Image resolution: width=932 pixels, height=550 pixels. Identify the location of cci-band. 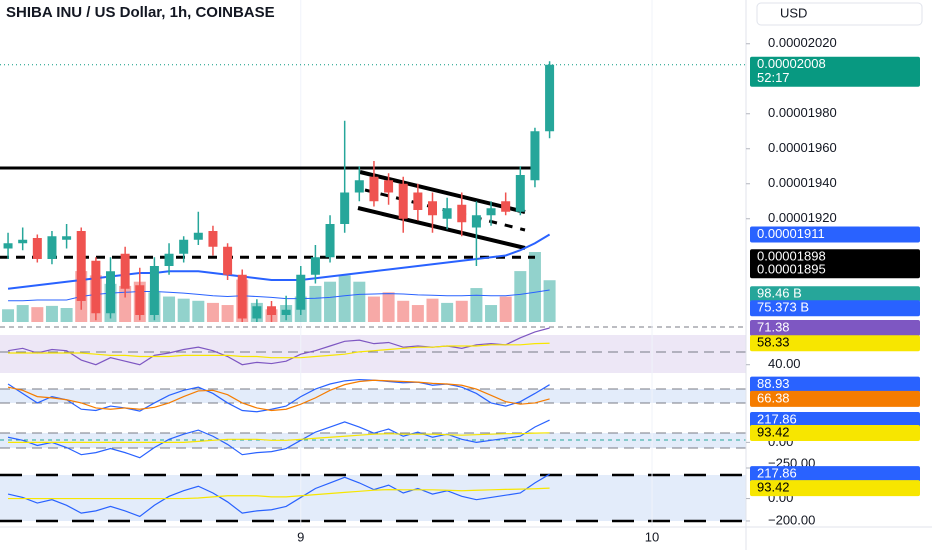
(373, 440).